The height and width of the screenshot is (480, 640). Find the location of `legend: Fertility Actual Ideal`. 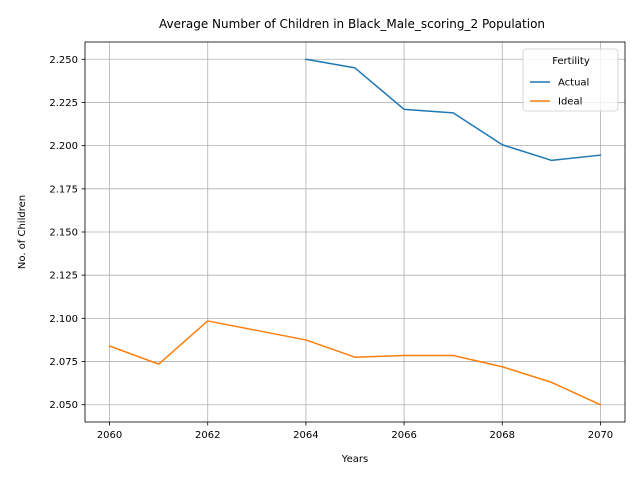

legend: Fertility Actual Ideal is located at coordinates (570, 80).